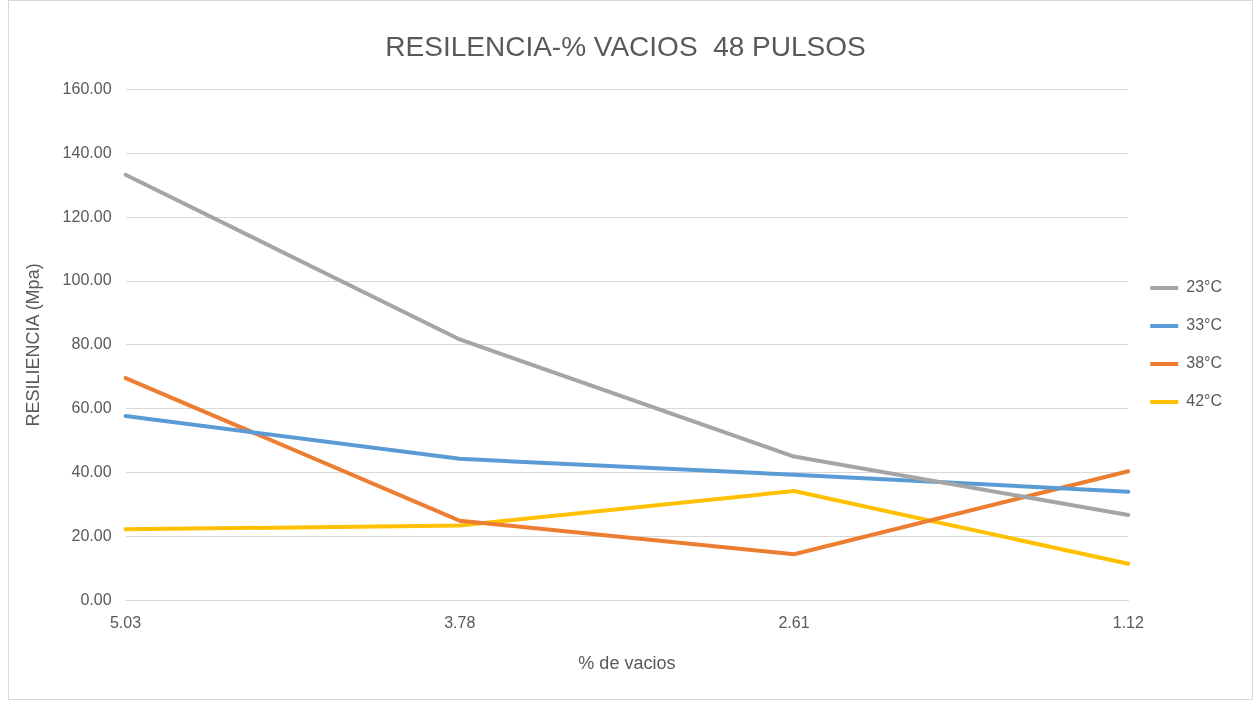  Describe the element at coordinates (627, 663) in the screenshot. I see `x-axis-title: % de vacios` at that location.